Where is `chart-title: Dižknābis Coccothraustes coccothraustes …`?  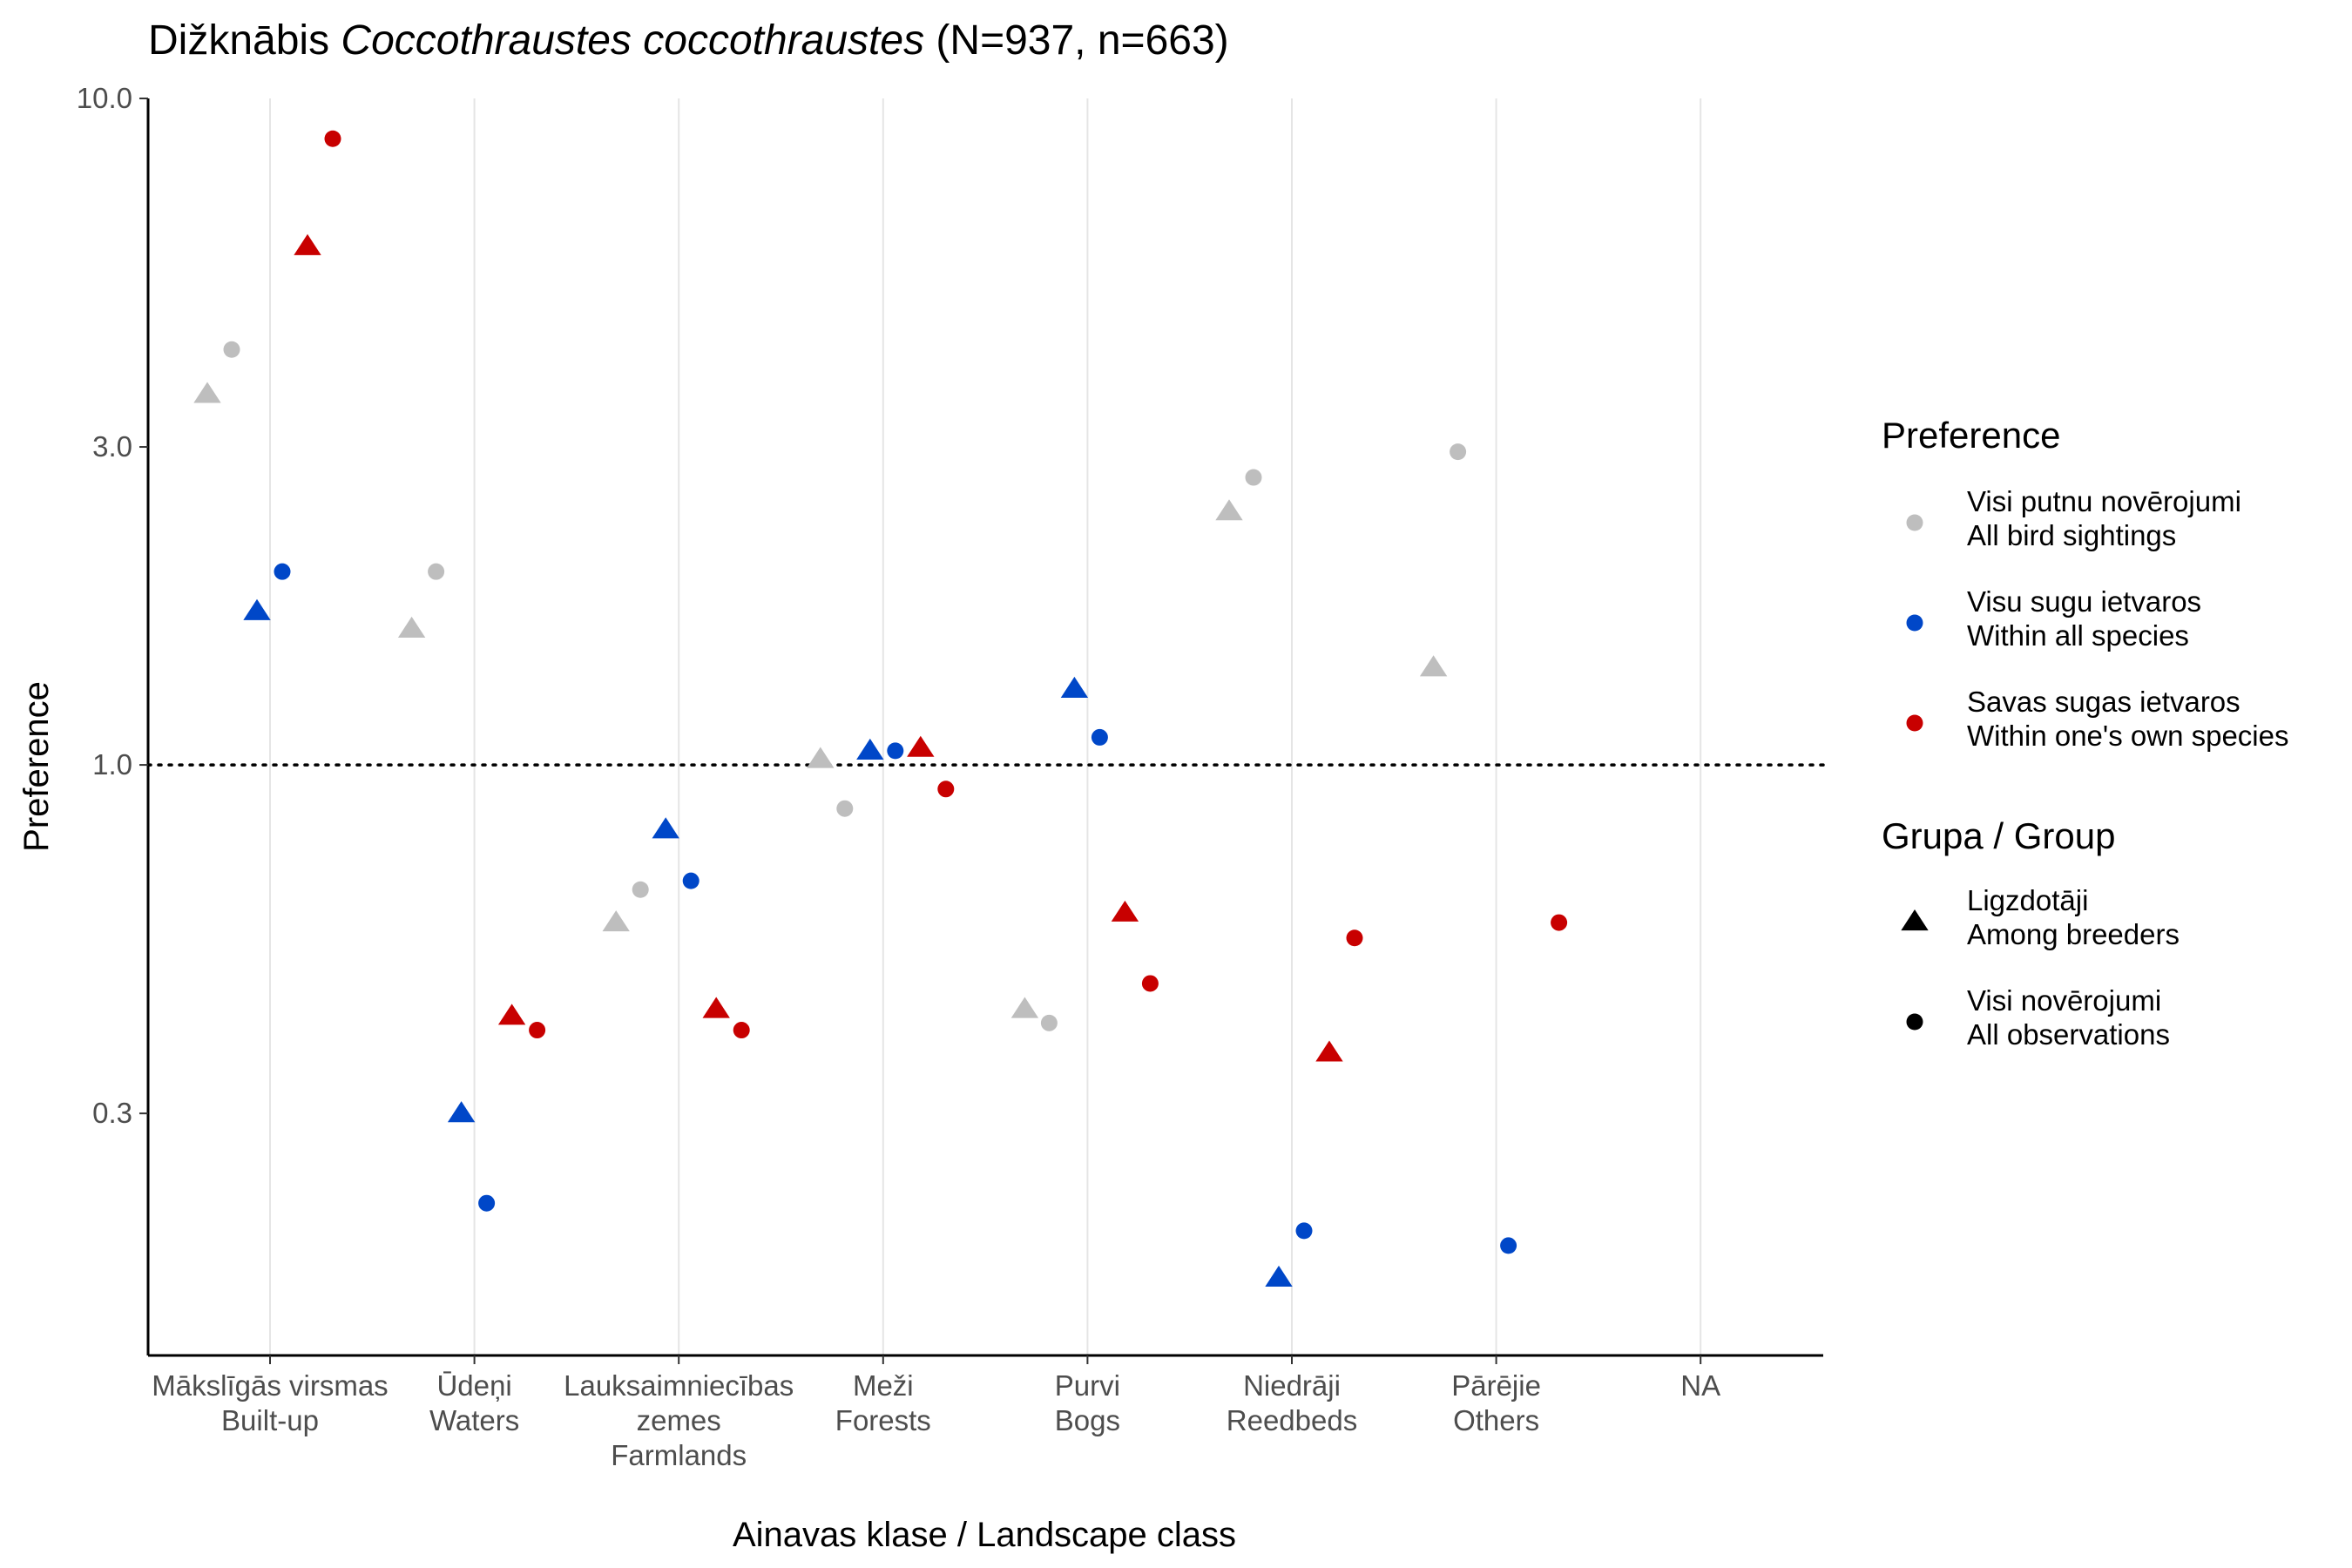 chart-title: Dižknābis Coccothraustes coccothraustes … is located at coordinates (688, 40).